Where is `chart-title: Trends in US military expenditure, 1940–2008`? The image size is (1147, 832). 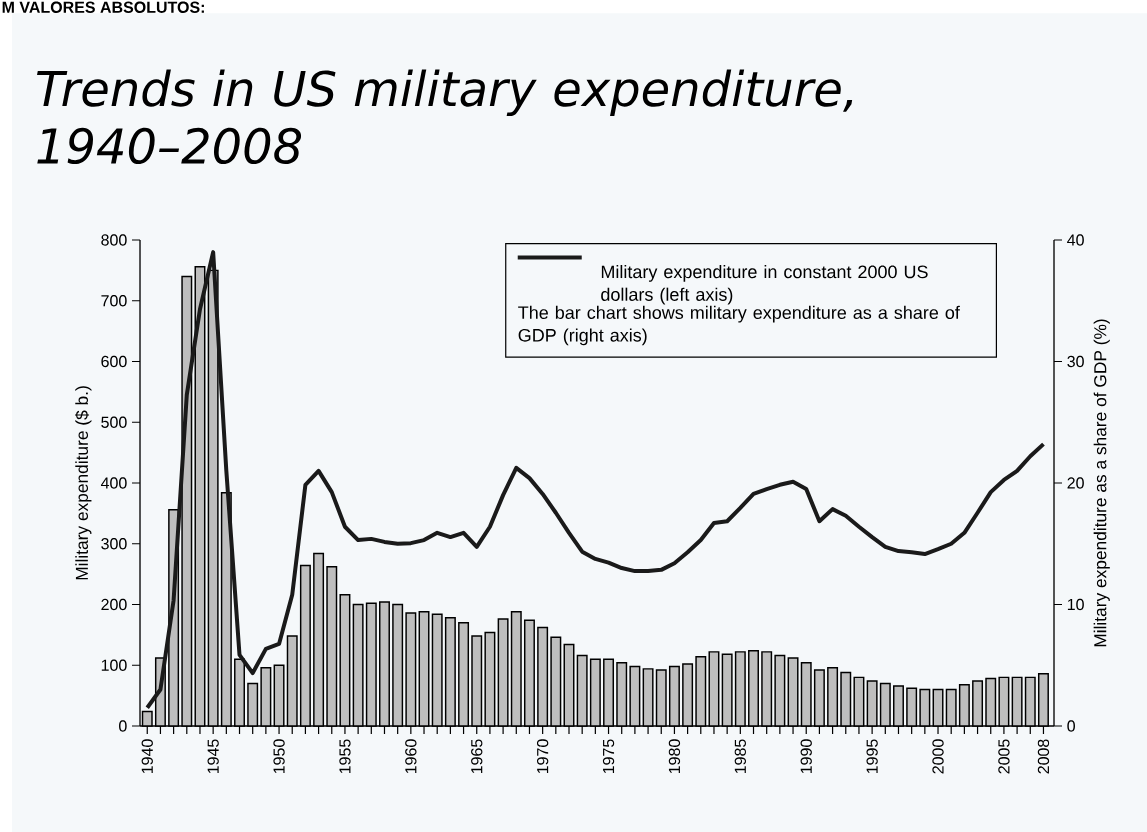 chart-title: Trends in US military expenditure, 1940–2008 is located at coordinates (445, 117).